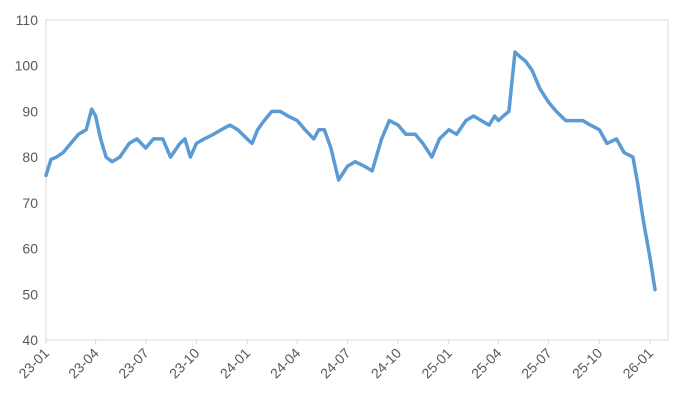 The width and height of the screenshot is (695, 413). I want to click on x-tick-label: 23-10, so click(184, 363).